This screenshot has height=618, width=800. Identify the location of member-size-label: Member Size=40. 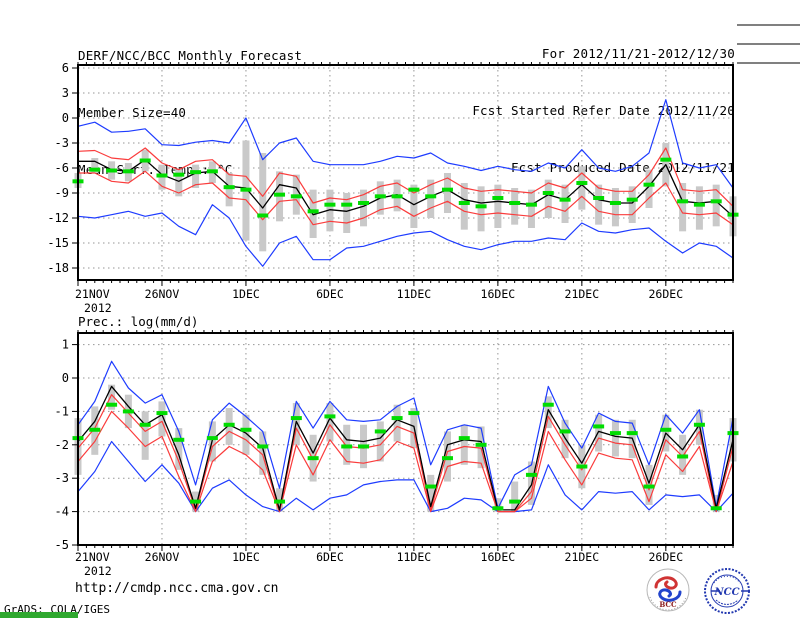
(132, 112).